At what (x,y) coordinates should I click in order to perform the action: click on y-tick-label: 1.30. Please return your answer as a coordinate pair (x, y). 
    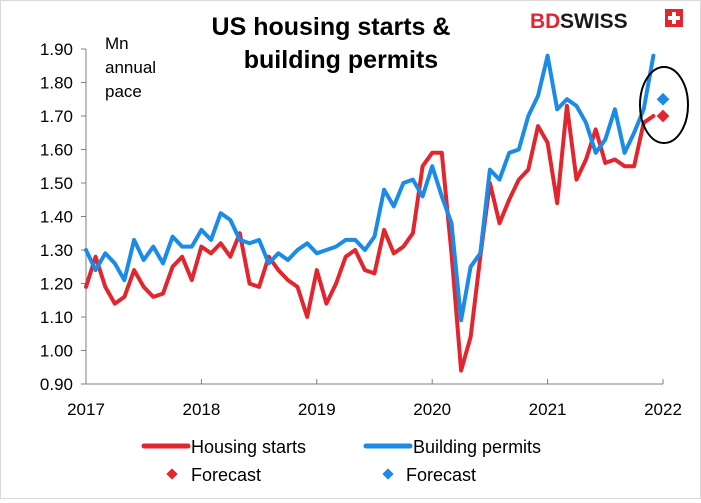
    Looking at the image, I should click on (56, 250).